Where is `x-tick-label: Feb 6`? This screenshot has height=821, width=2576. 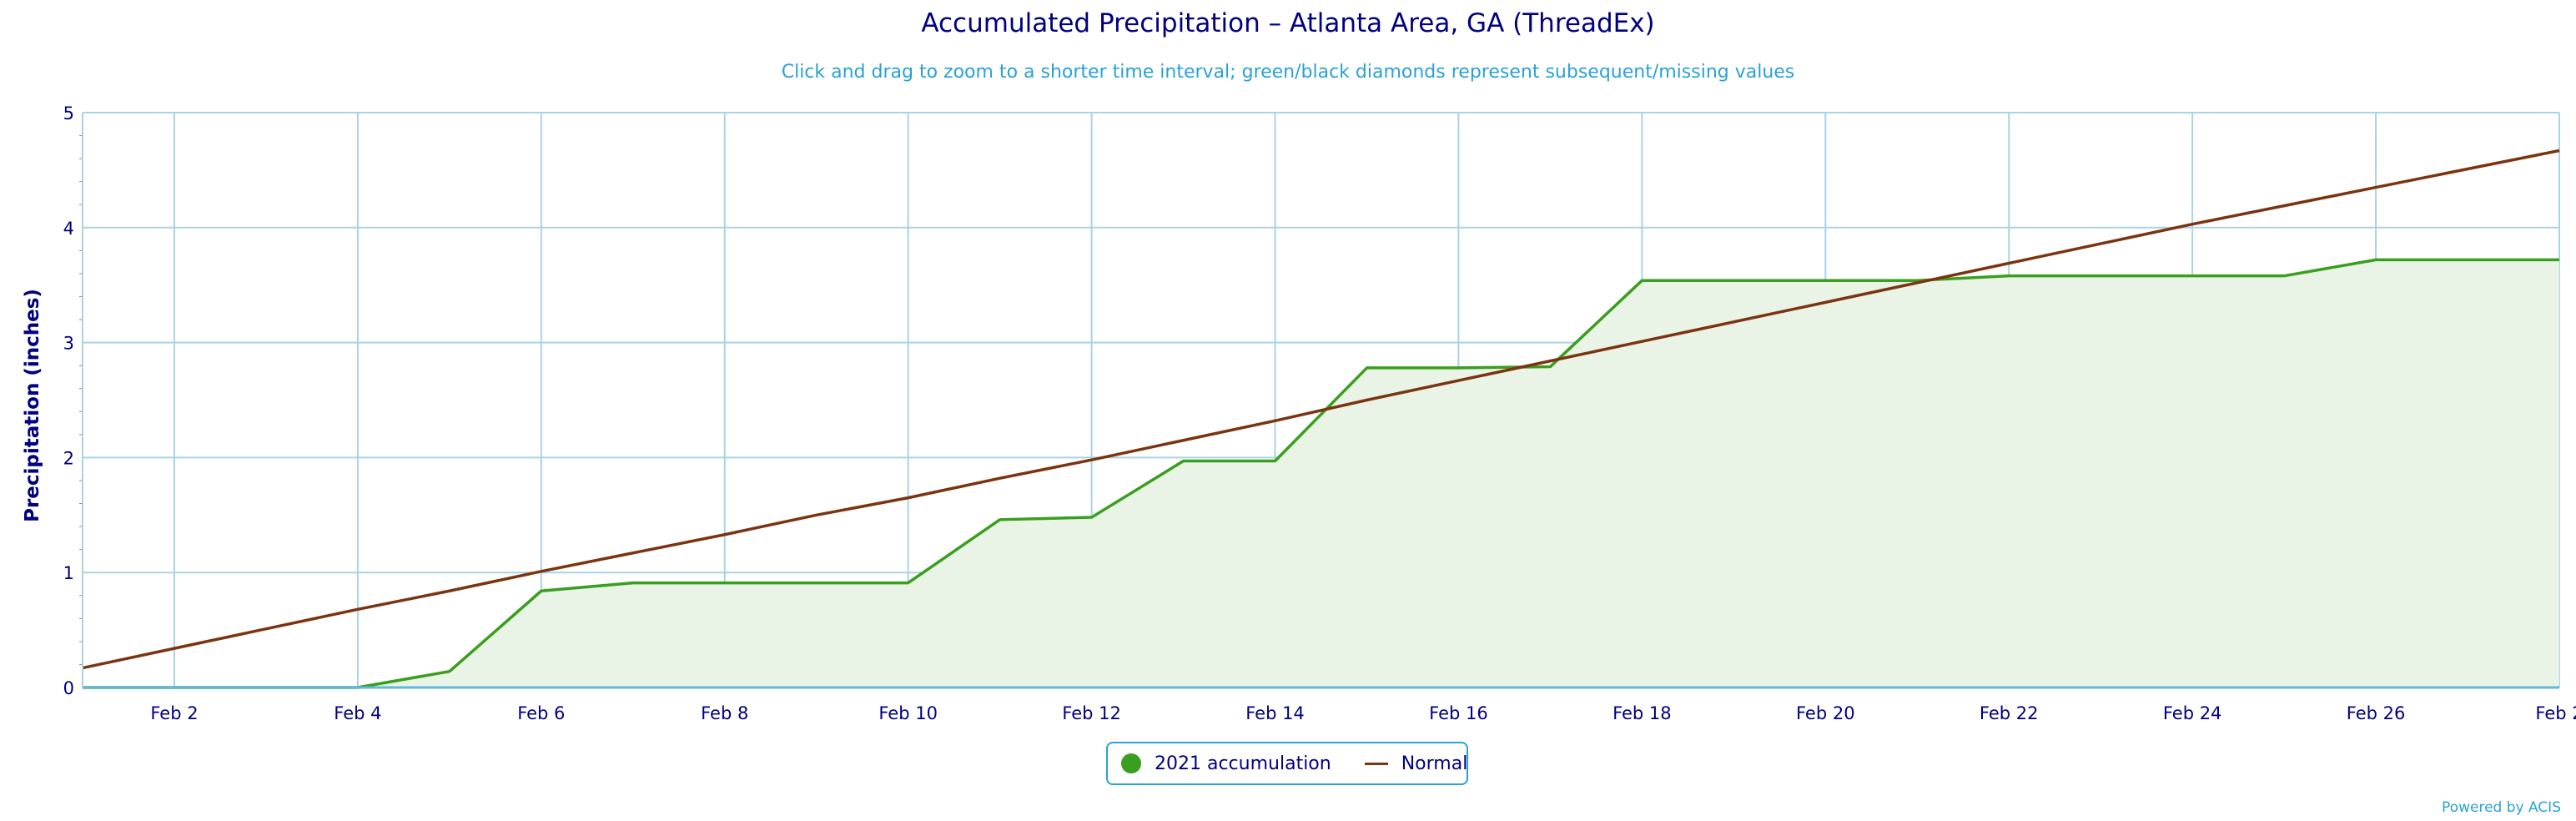
x-tick-label: Feb 6 is located at coordinates (541, 713).